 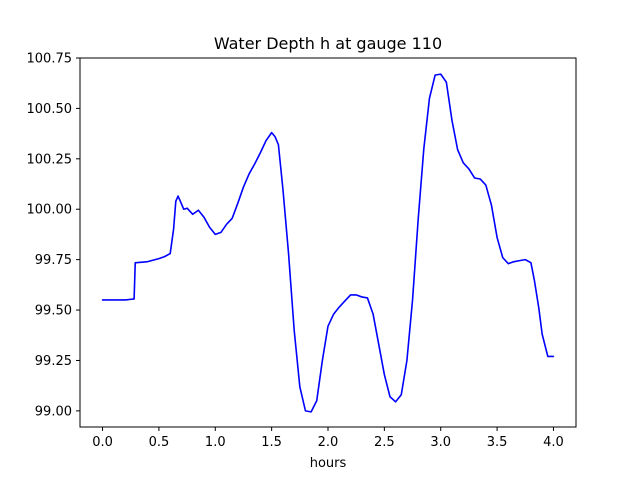 I want to click on y-tick-label: 99.50, so click(x=53, y=311).